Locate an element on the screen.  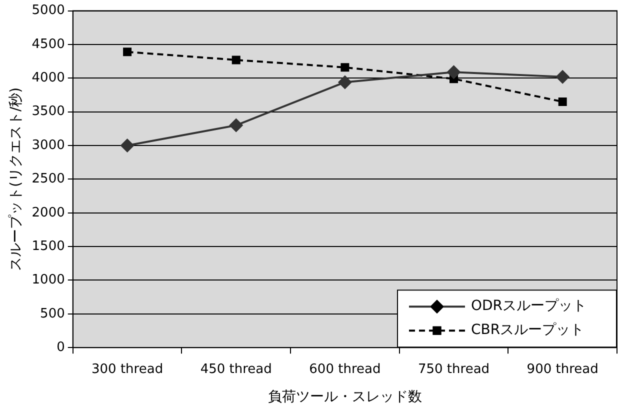
y-tick-label: 5000 is located at coordinates (48, 10).